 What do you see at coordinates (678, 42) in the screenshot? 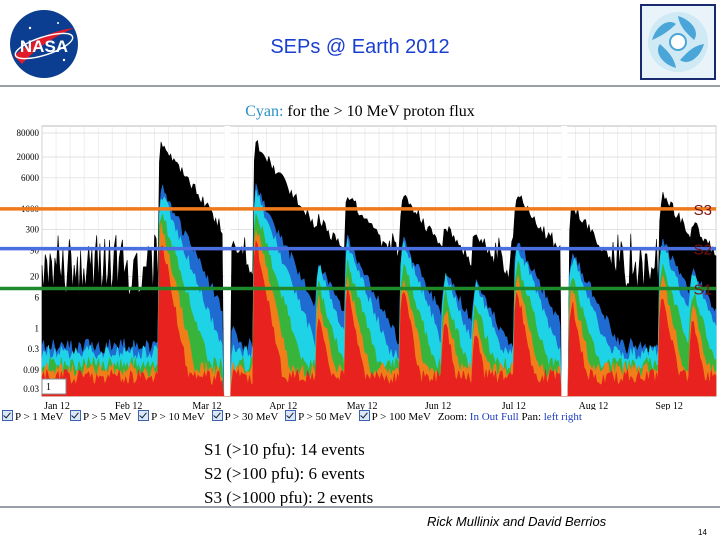
I see `mission-logo` at bounding box center [678, 42].